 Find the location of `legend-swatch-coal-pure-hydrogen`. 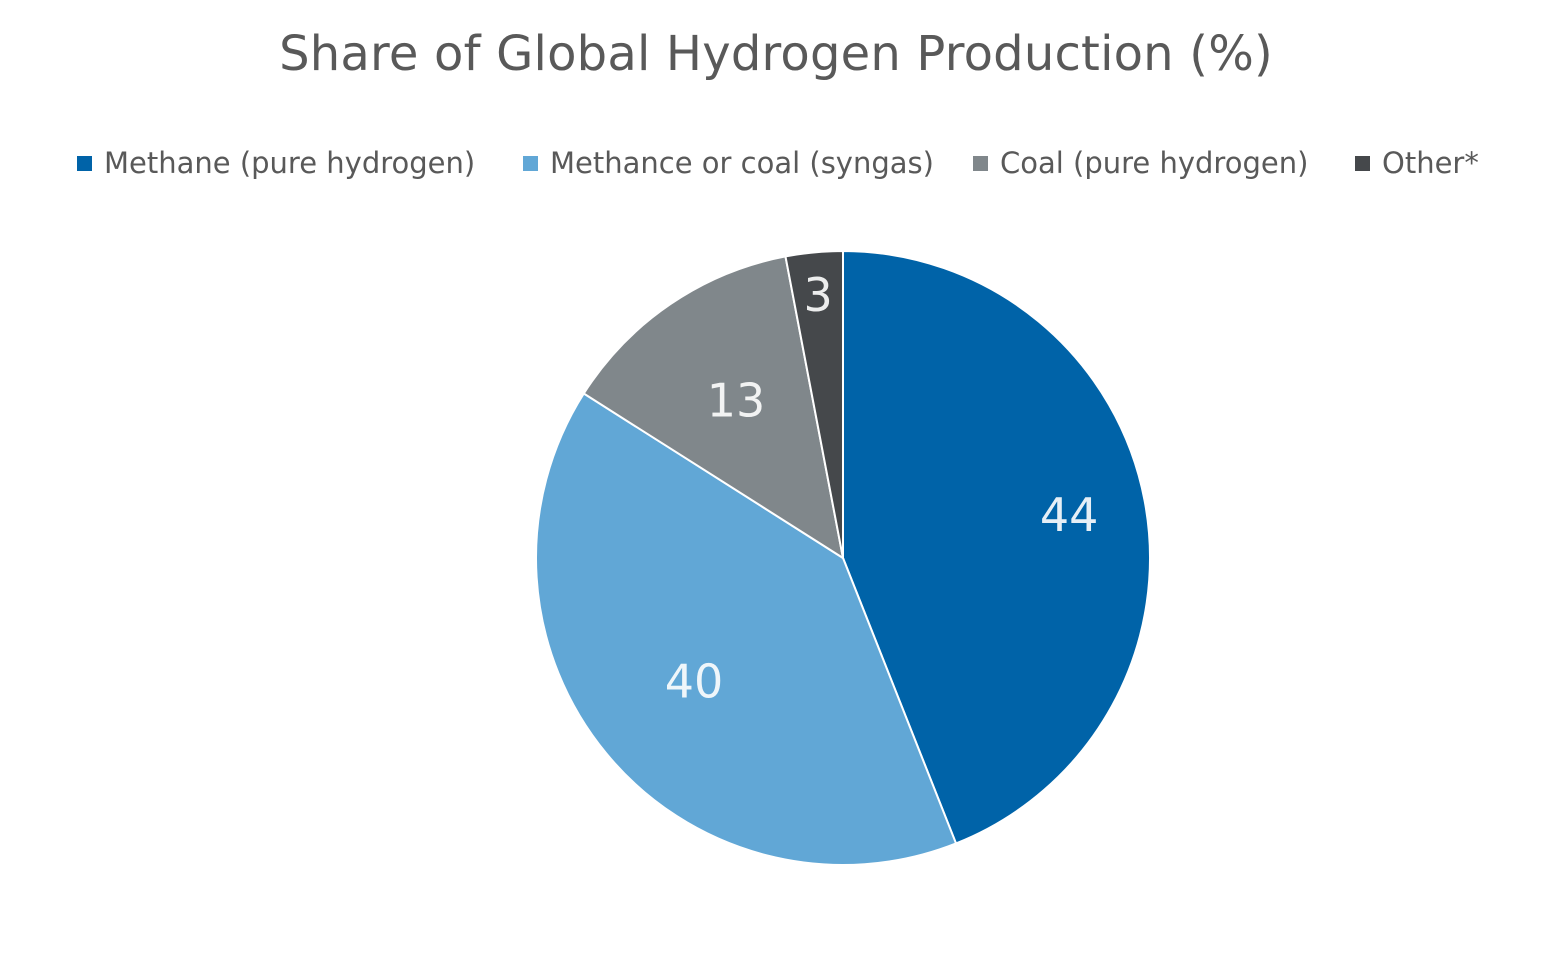

legend-swatch-coal-pure-hydrogen is located at coordinates (980, 163).